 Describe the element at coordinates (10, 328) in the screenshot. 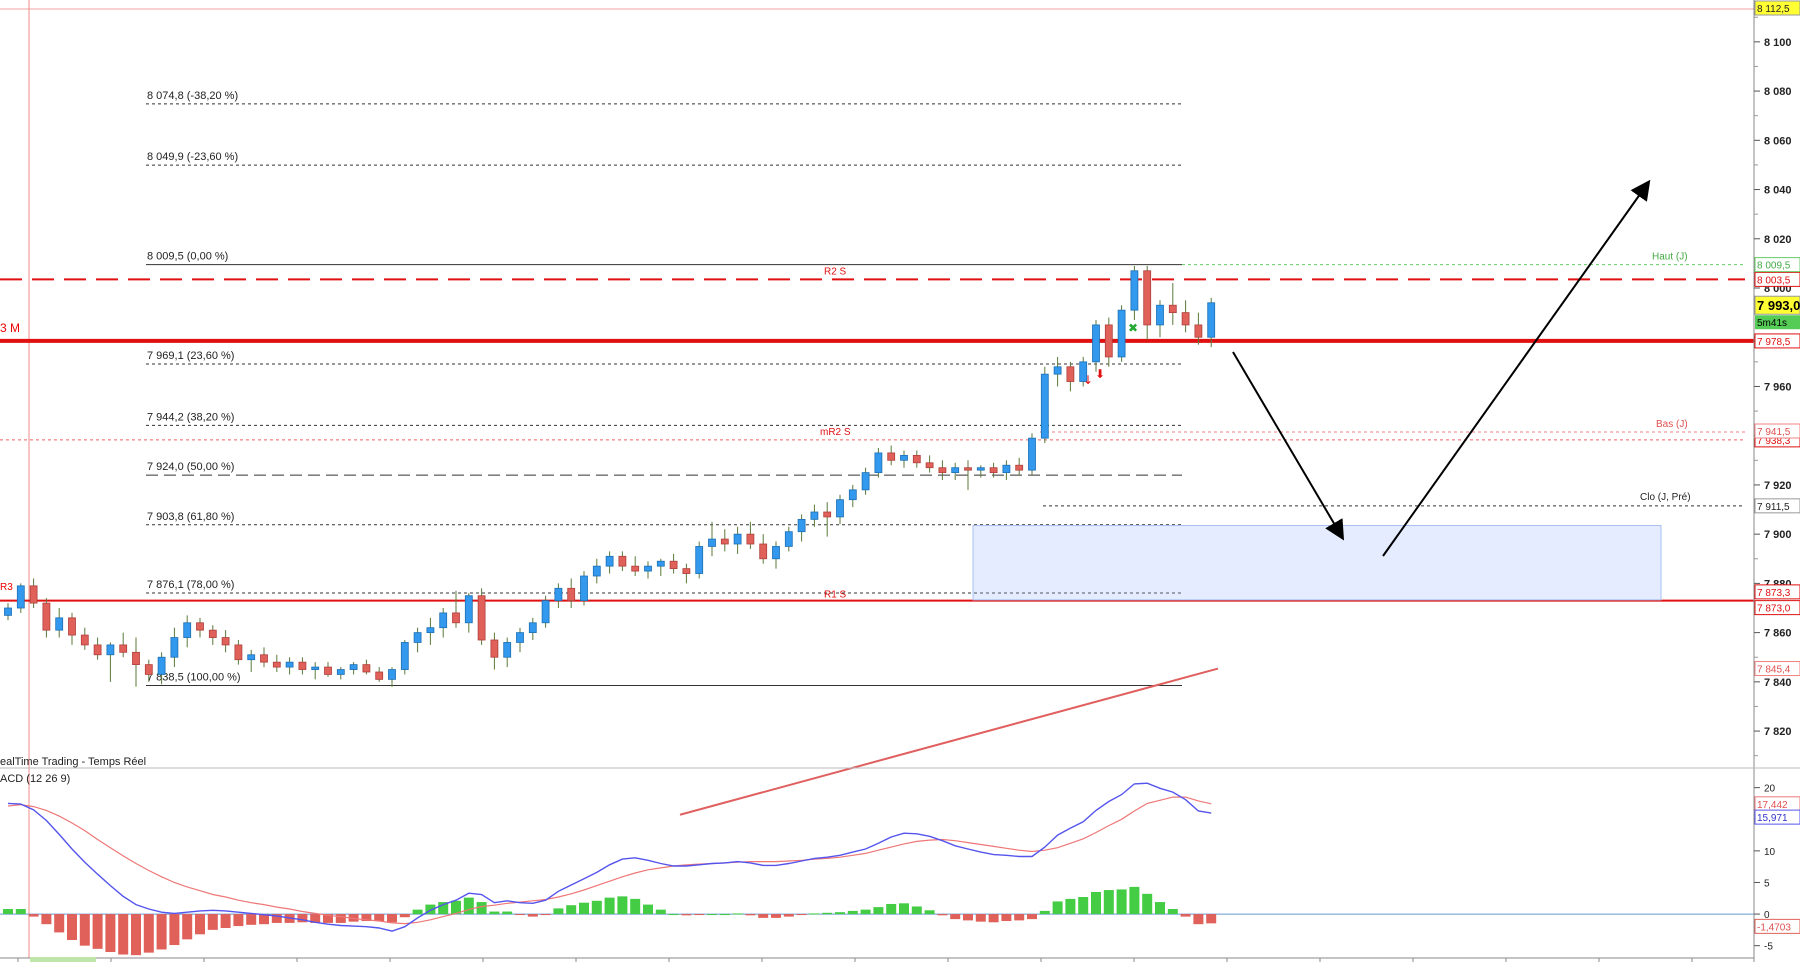

I see `pivot-3m-label: 3 M` at that location.